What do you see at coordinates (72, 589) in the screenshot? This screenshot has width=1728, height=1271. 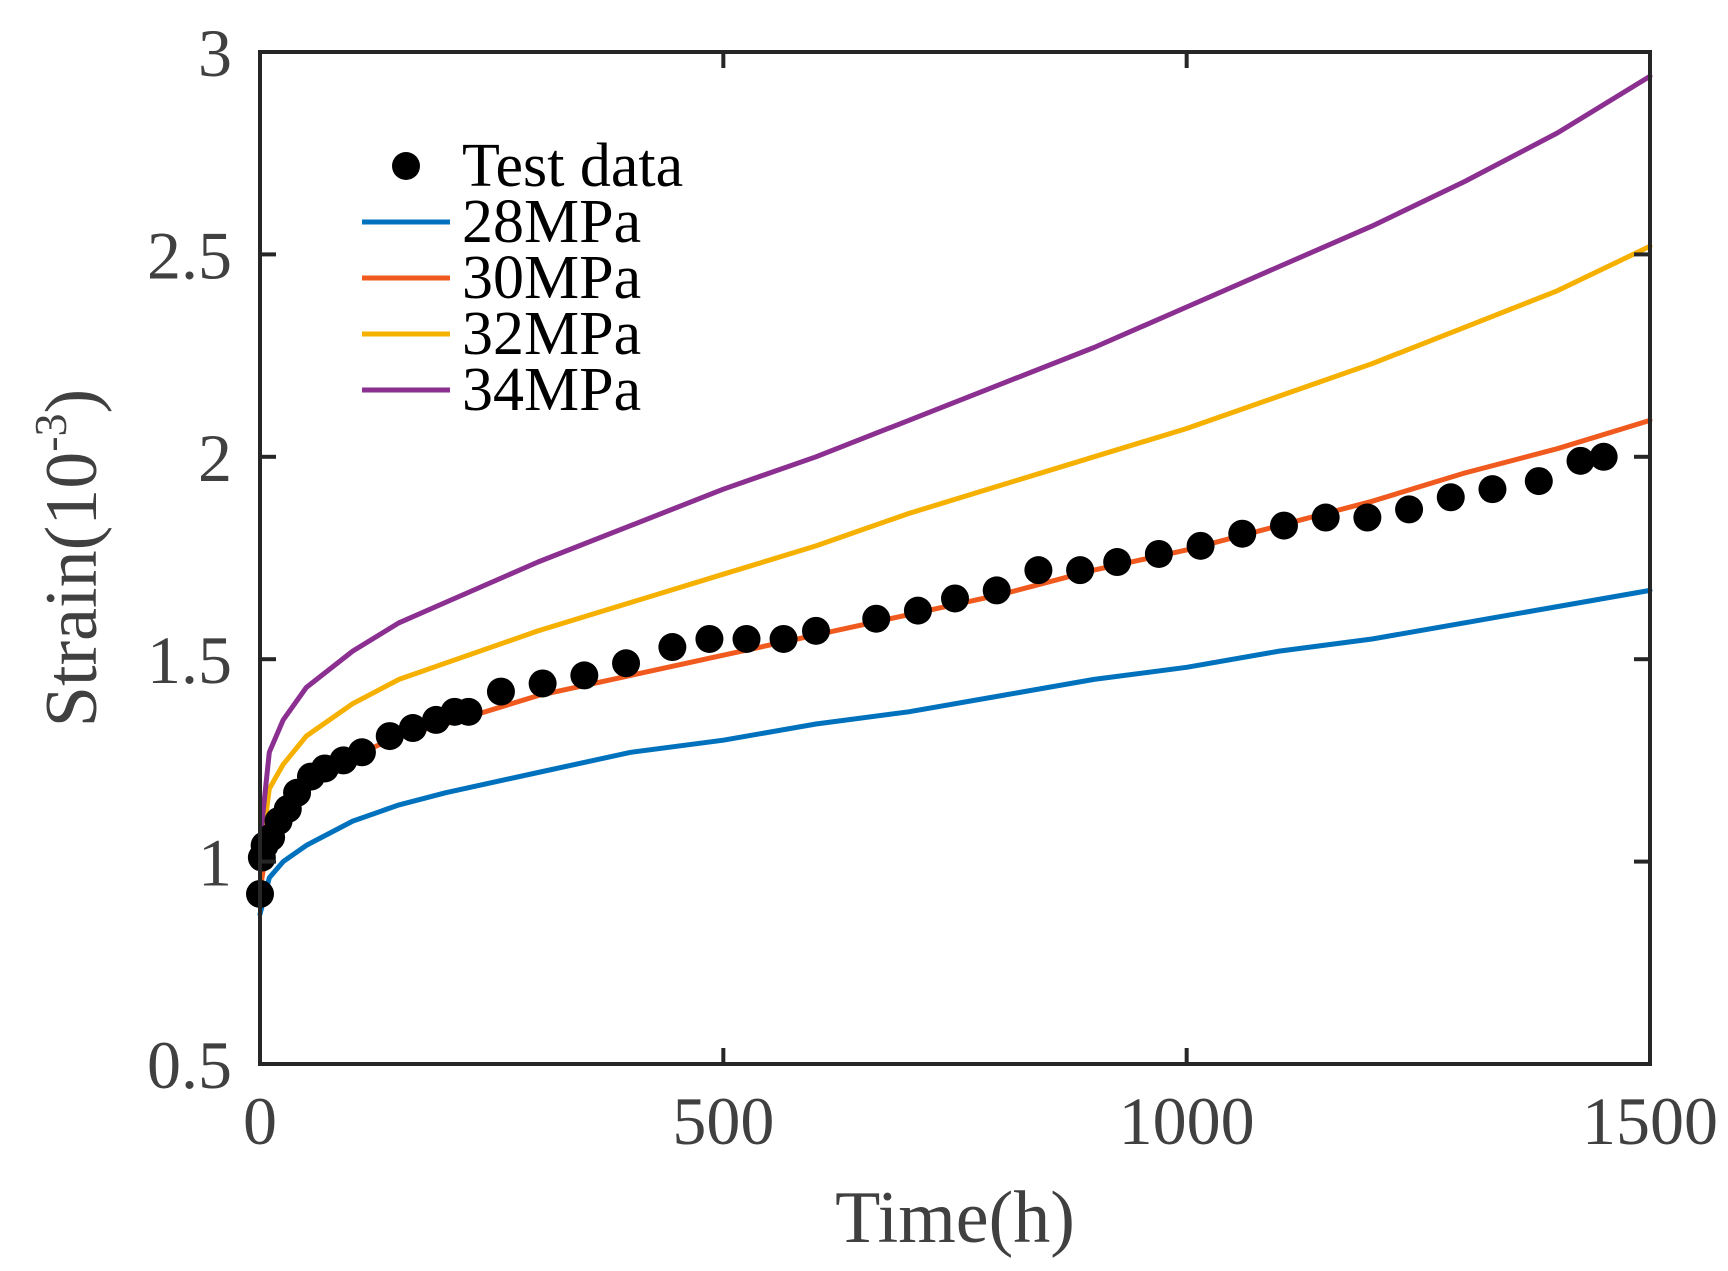 I see `y-axis-label-main: Strain(10` at bounding box center [72, 589].